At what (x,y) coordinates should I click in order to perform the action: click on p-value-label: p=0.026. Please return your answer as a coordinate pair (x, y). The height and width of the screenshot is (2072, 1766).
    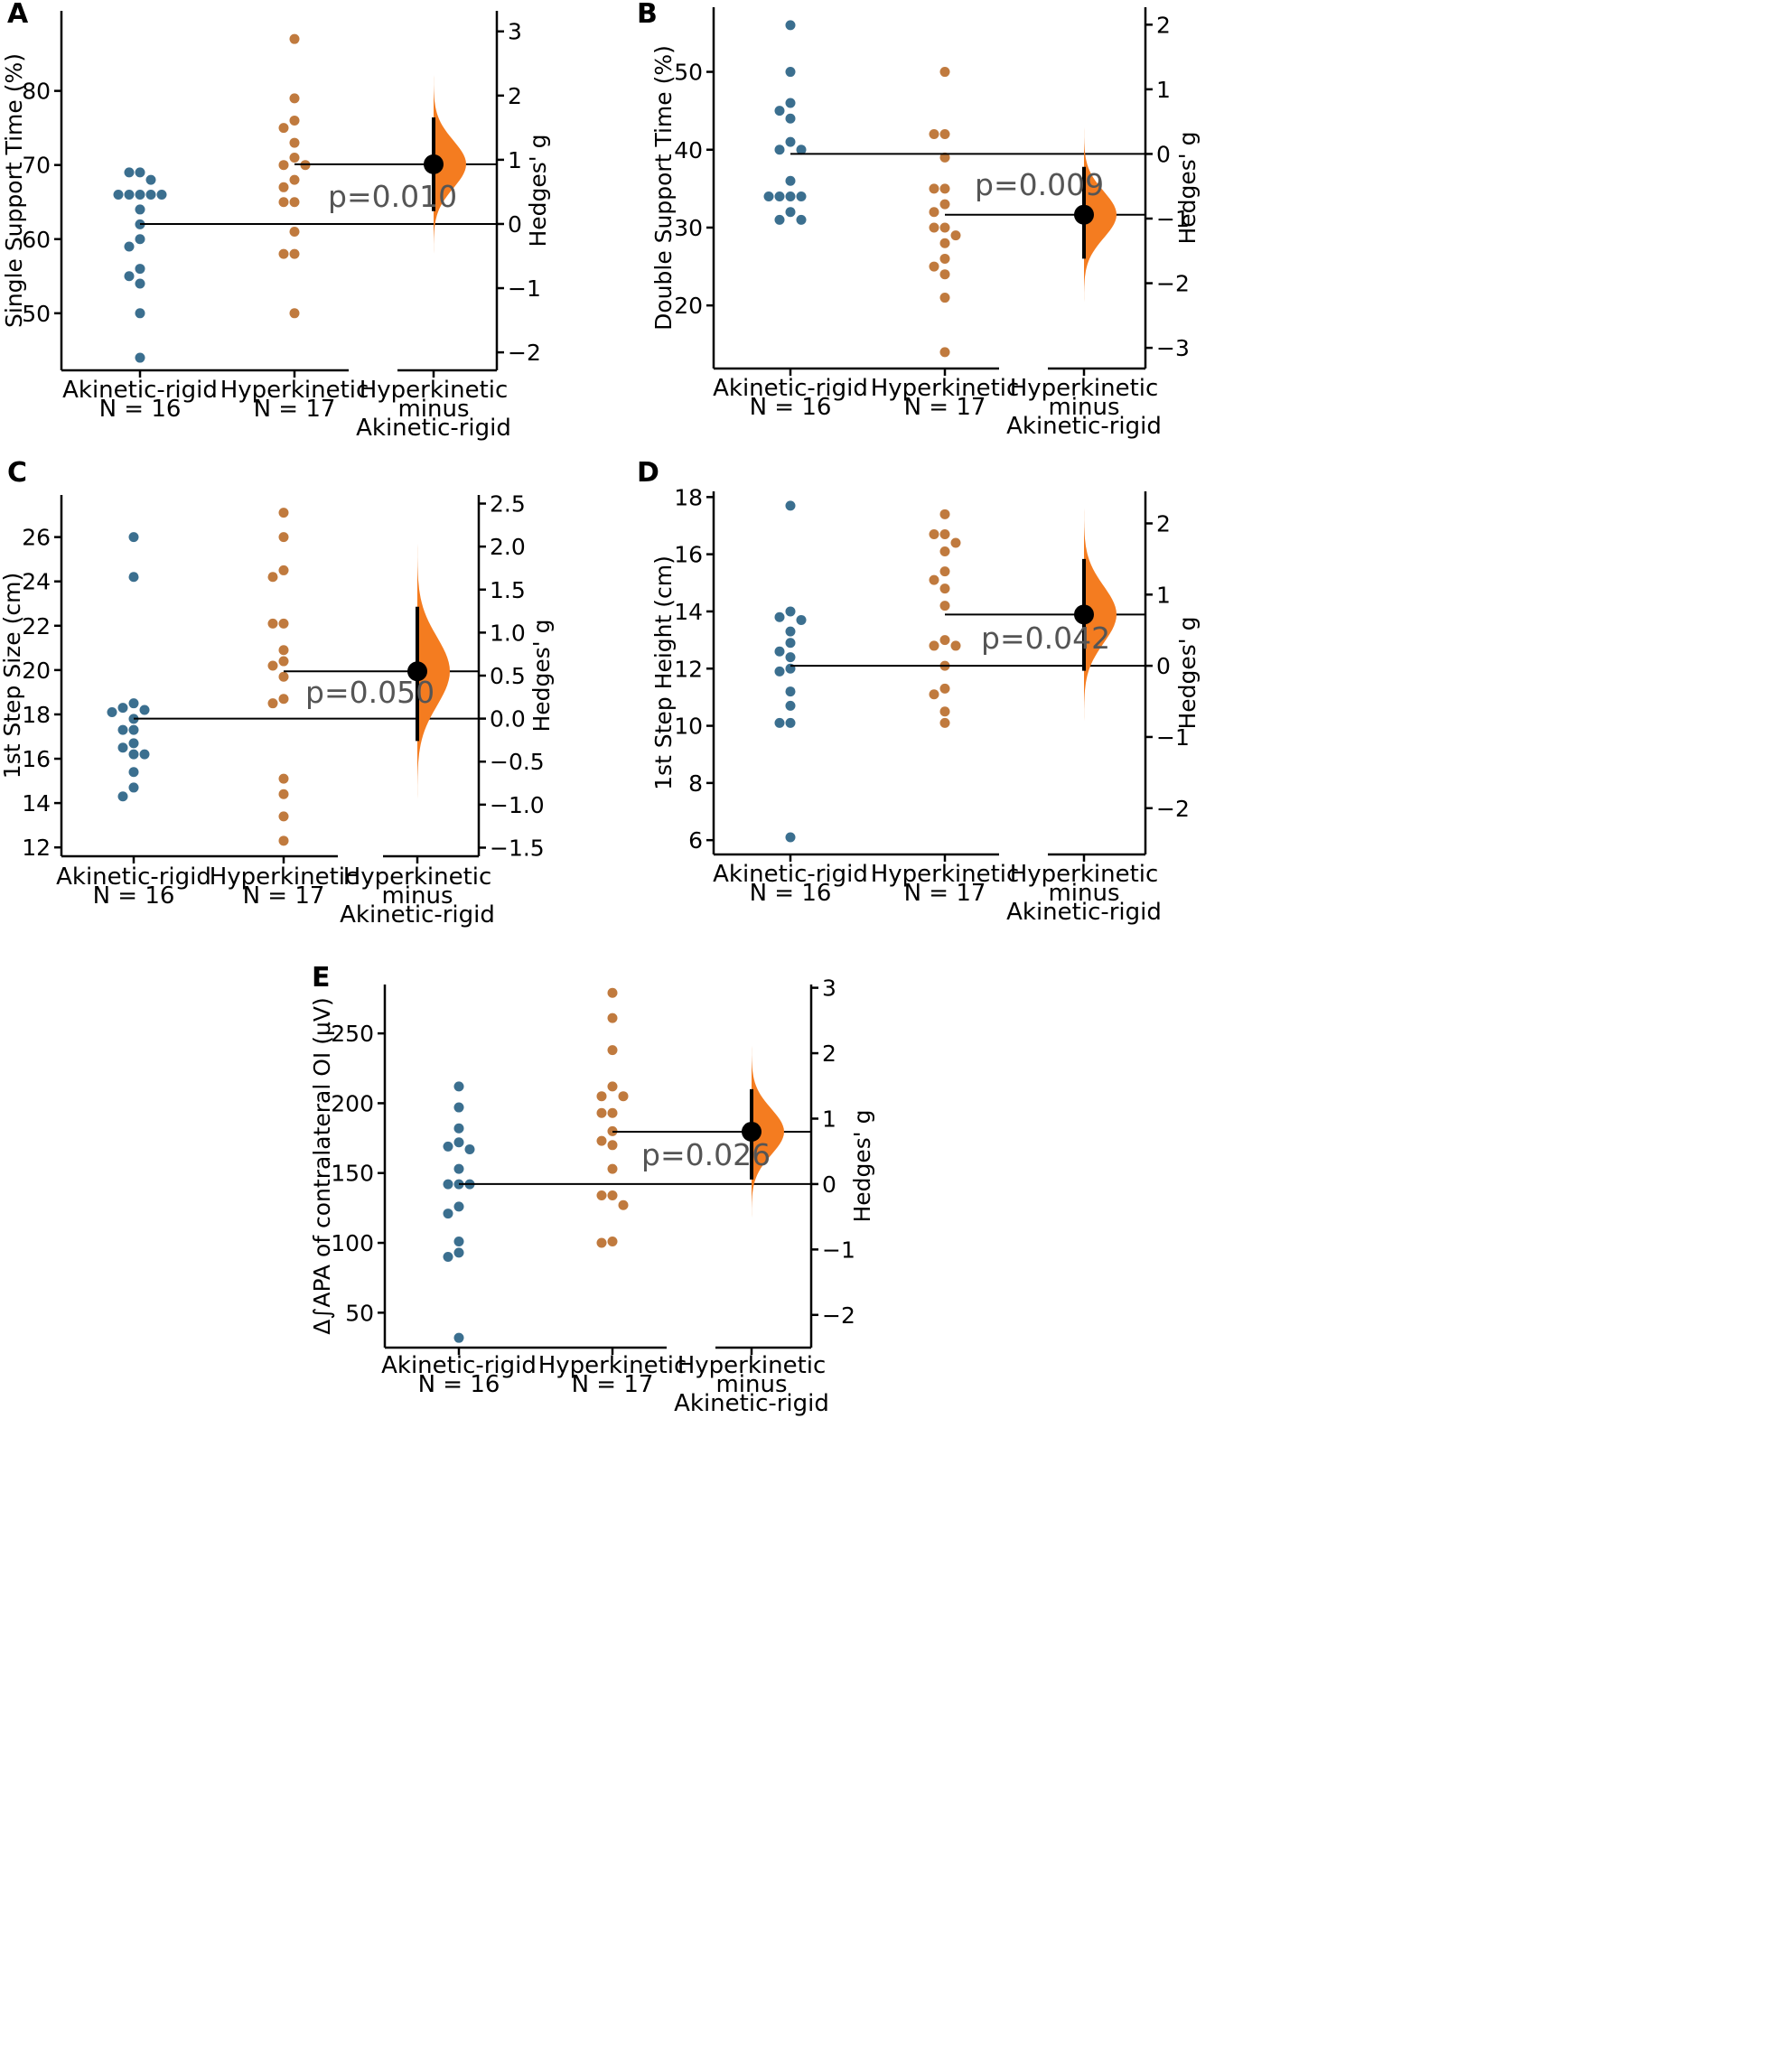
    Looking at the image, I should click on (706, 1154).